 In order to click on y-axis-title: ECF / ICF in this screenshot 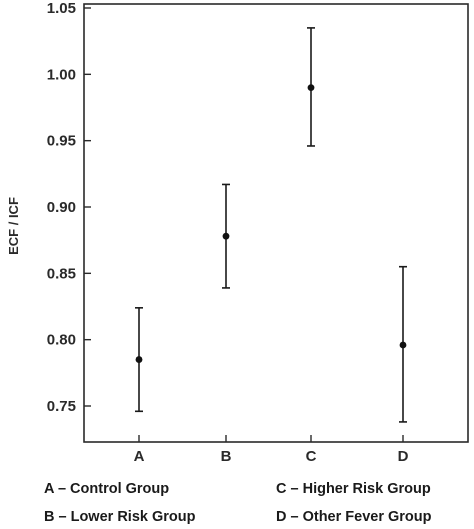, I will do `click(13, 226)`.